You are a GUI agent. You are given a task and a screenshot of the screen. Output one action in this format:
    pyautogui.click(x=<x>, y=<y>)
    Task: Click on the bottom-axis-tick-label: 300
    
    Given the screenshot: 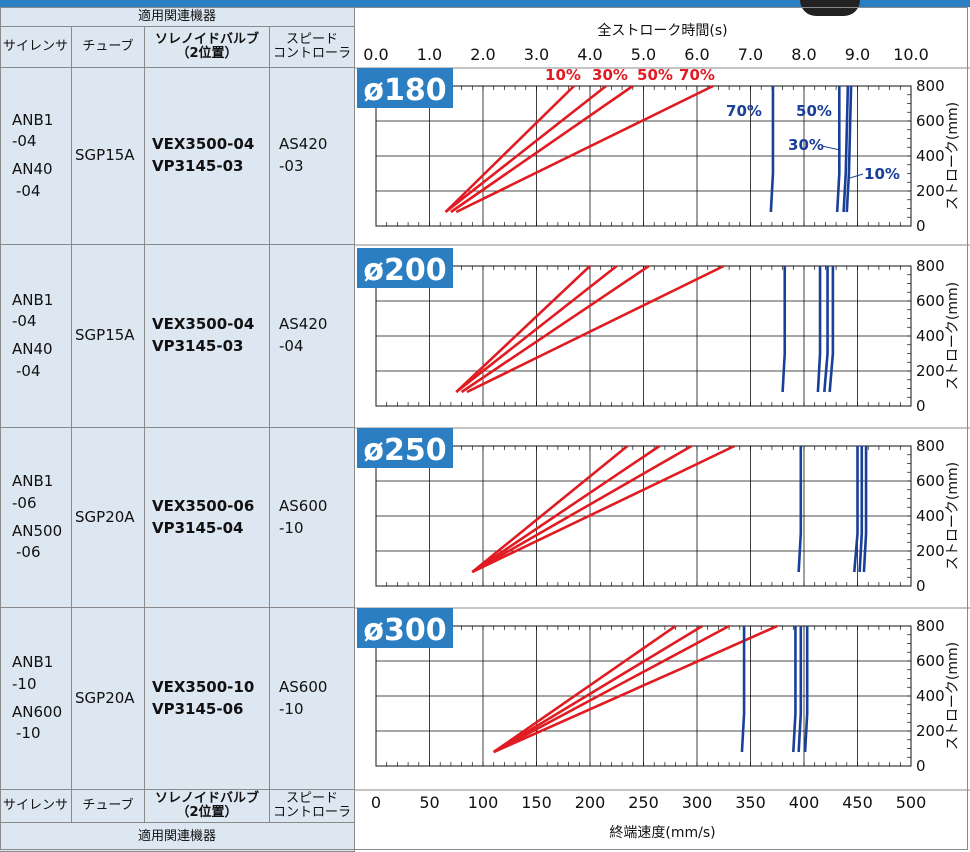 What is the action you would take?
    pyautogui.click(x=697, y=802)
    